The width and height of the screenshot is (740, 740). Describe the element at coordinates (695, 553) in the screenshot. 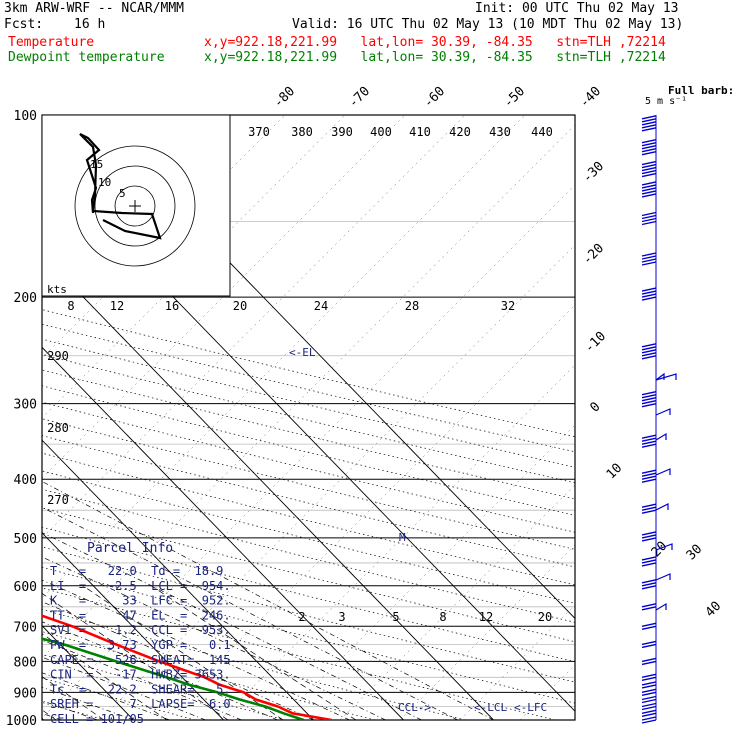

I see `isotherm-tick-label: 30` at that location.